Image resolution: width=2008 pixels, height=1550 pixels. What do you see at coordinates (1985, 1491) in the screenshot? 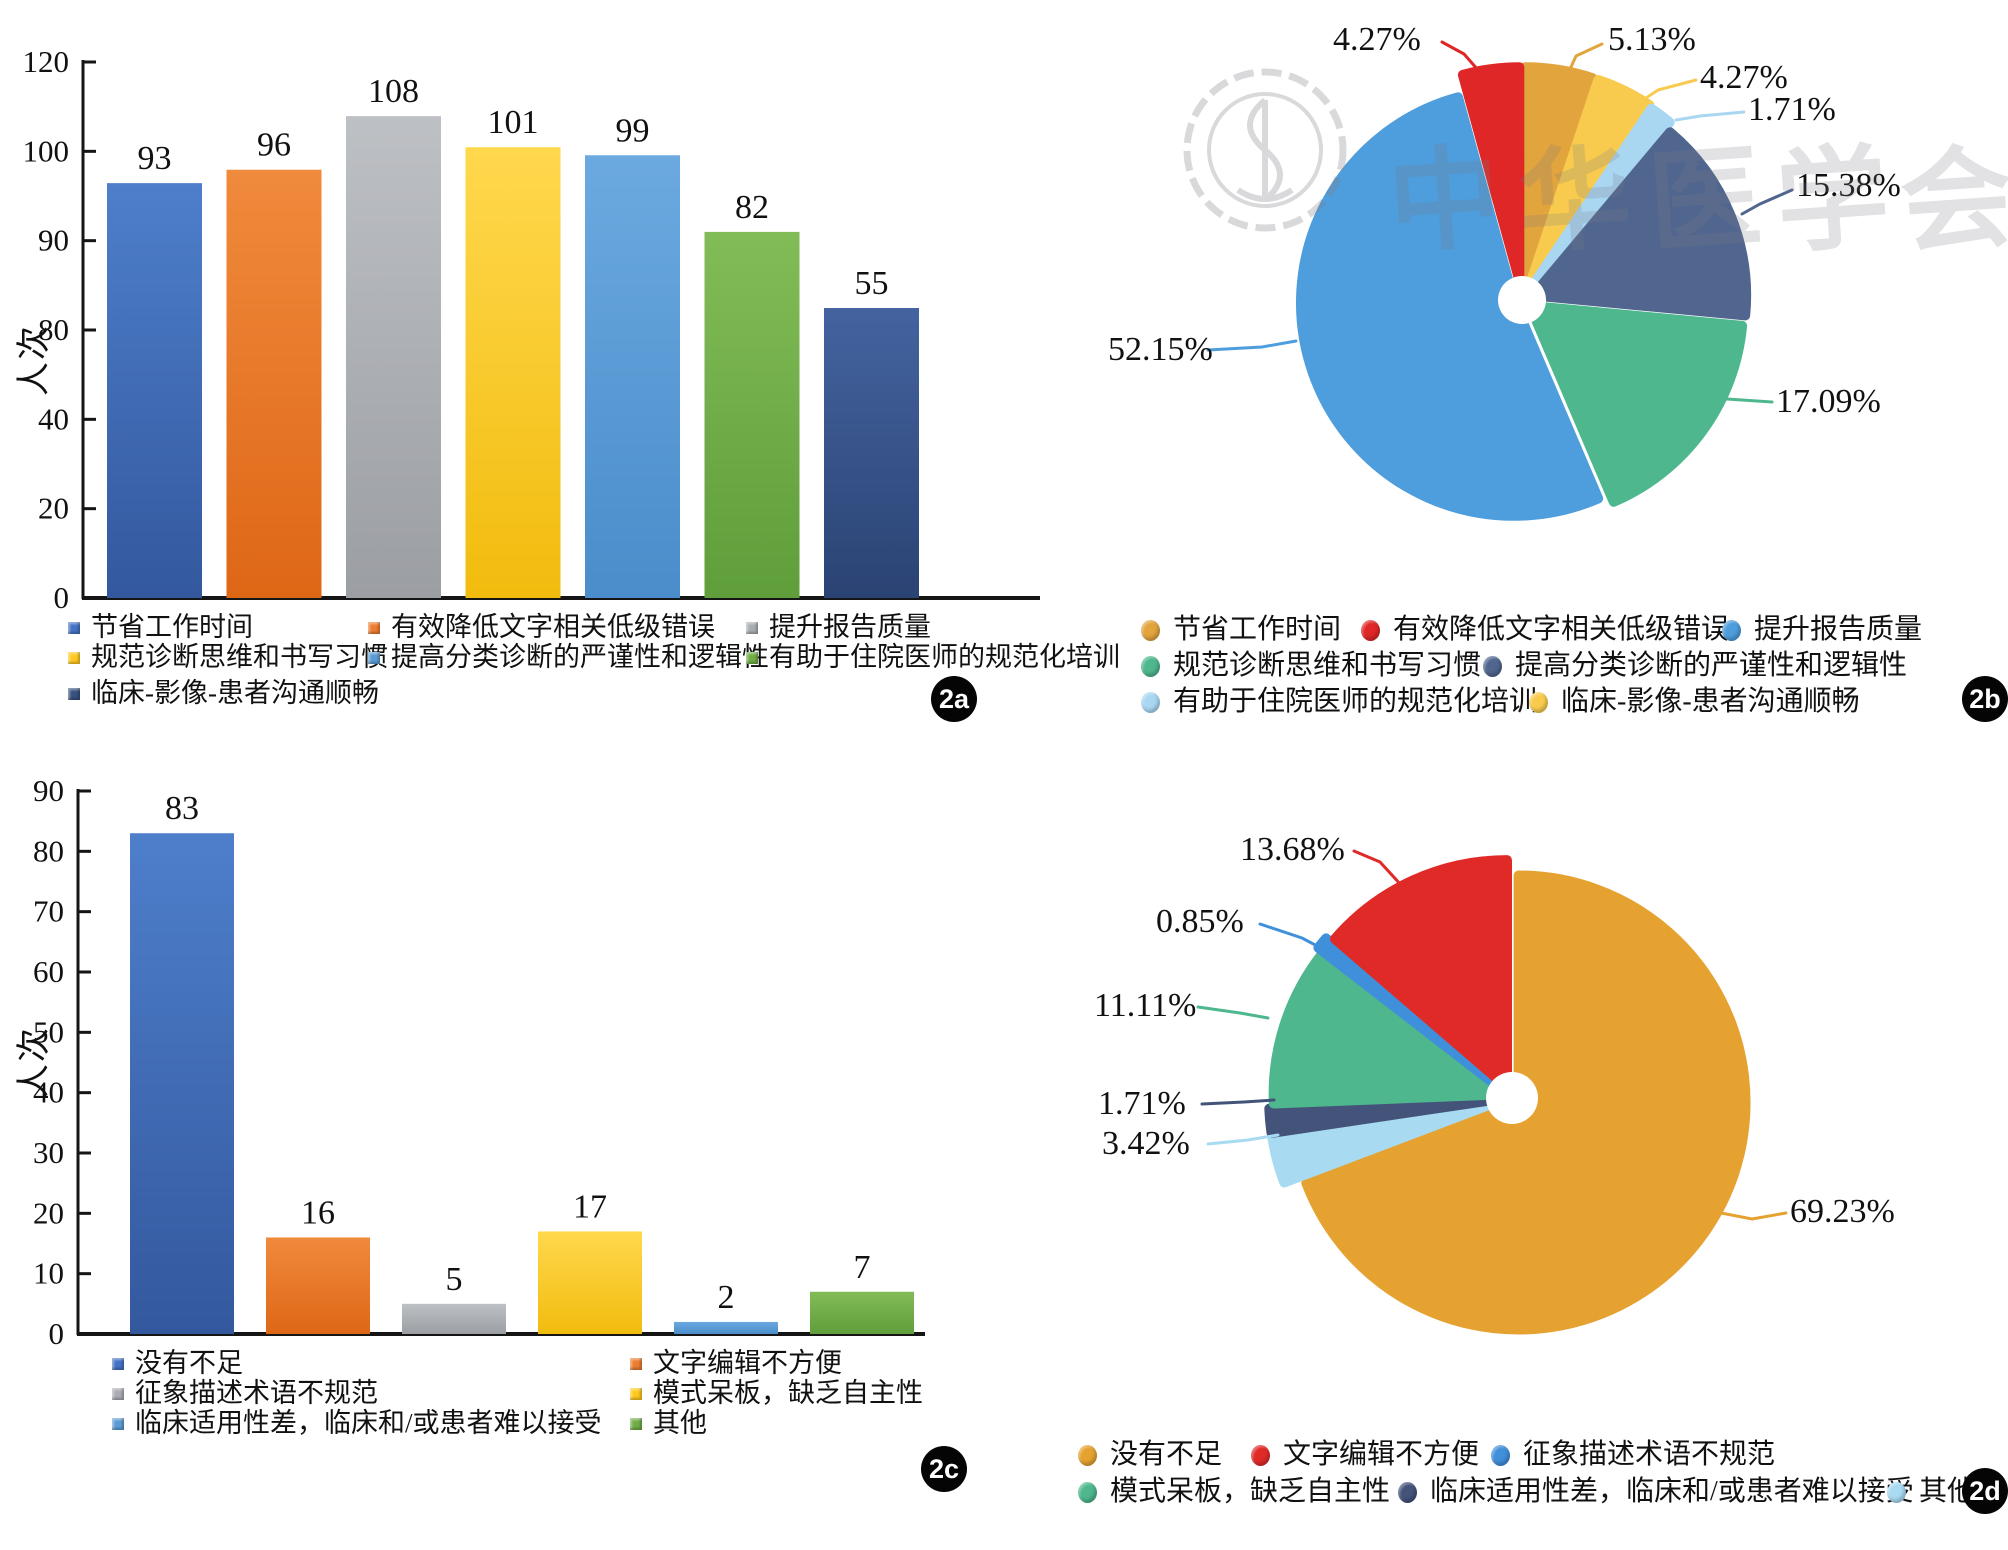
I see `panel-badge-2d: 2d` at bounding box center [1985, 1491].